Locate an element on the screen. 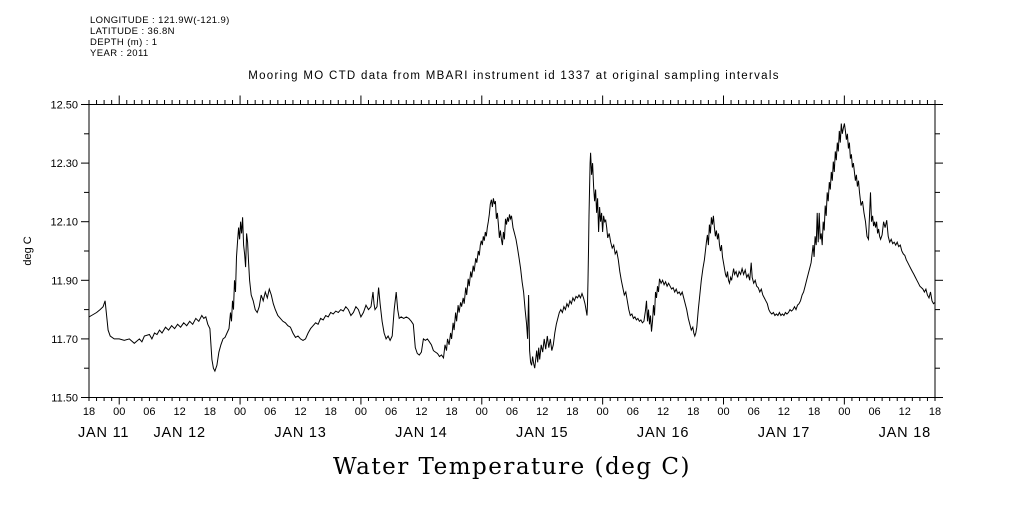 The image size is (1009, 509). y-tick-label: 11.70 is located at coordinates (64, 340).